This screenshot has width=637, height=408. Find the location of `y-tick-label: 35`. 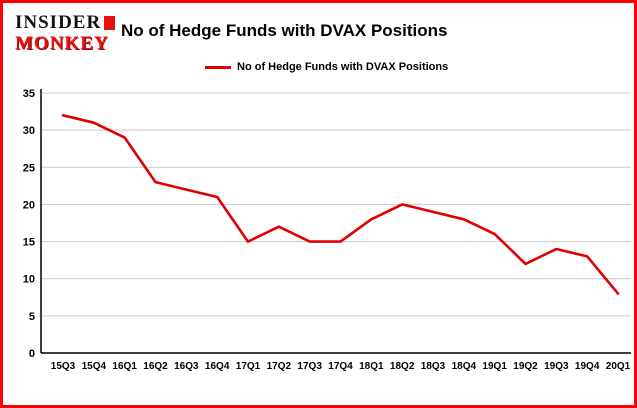

y-tick-label: 35 is located at coordinates (29, 94).